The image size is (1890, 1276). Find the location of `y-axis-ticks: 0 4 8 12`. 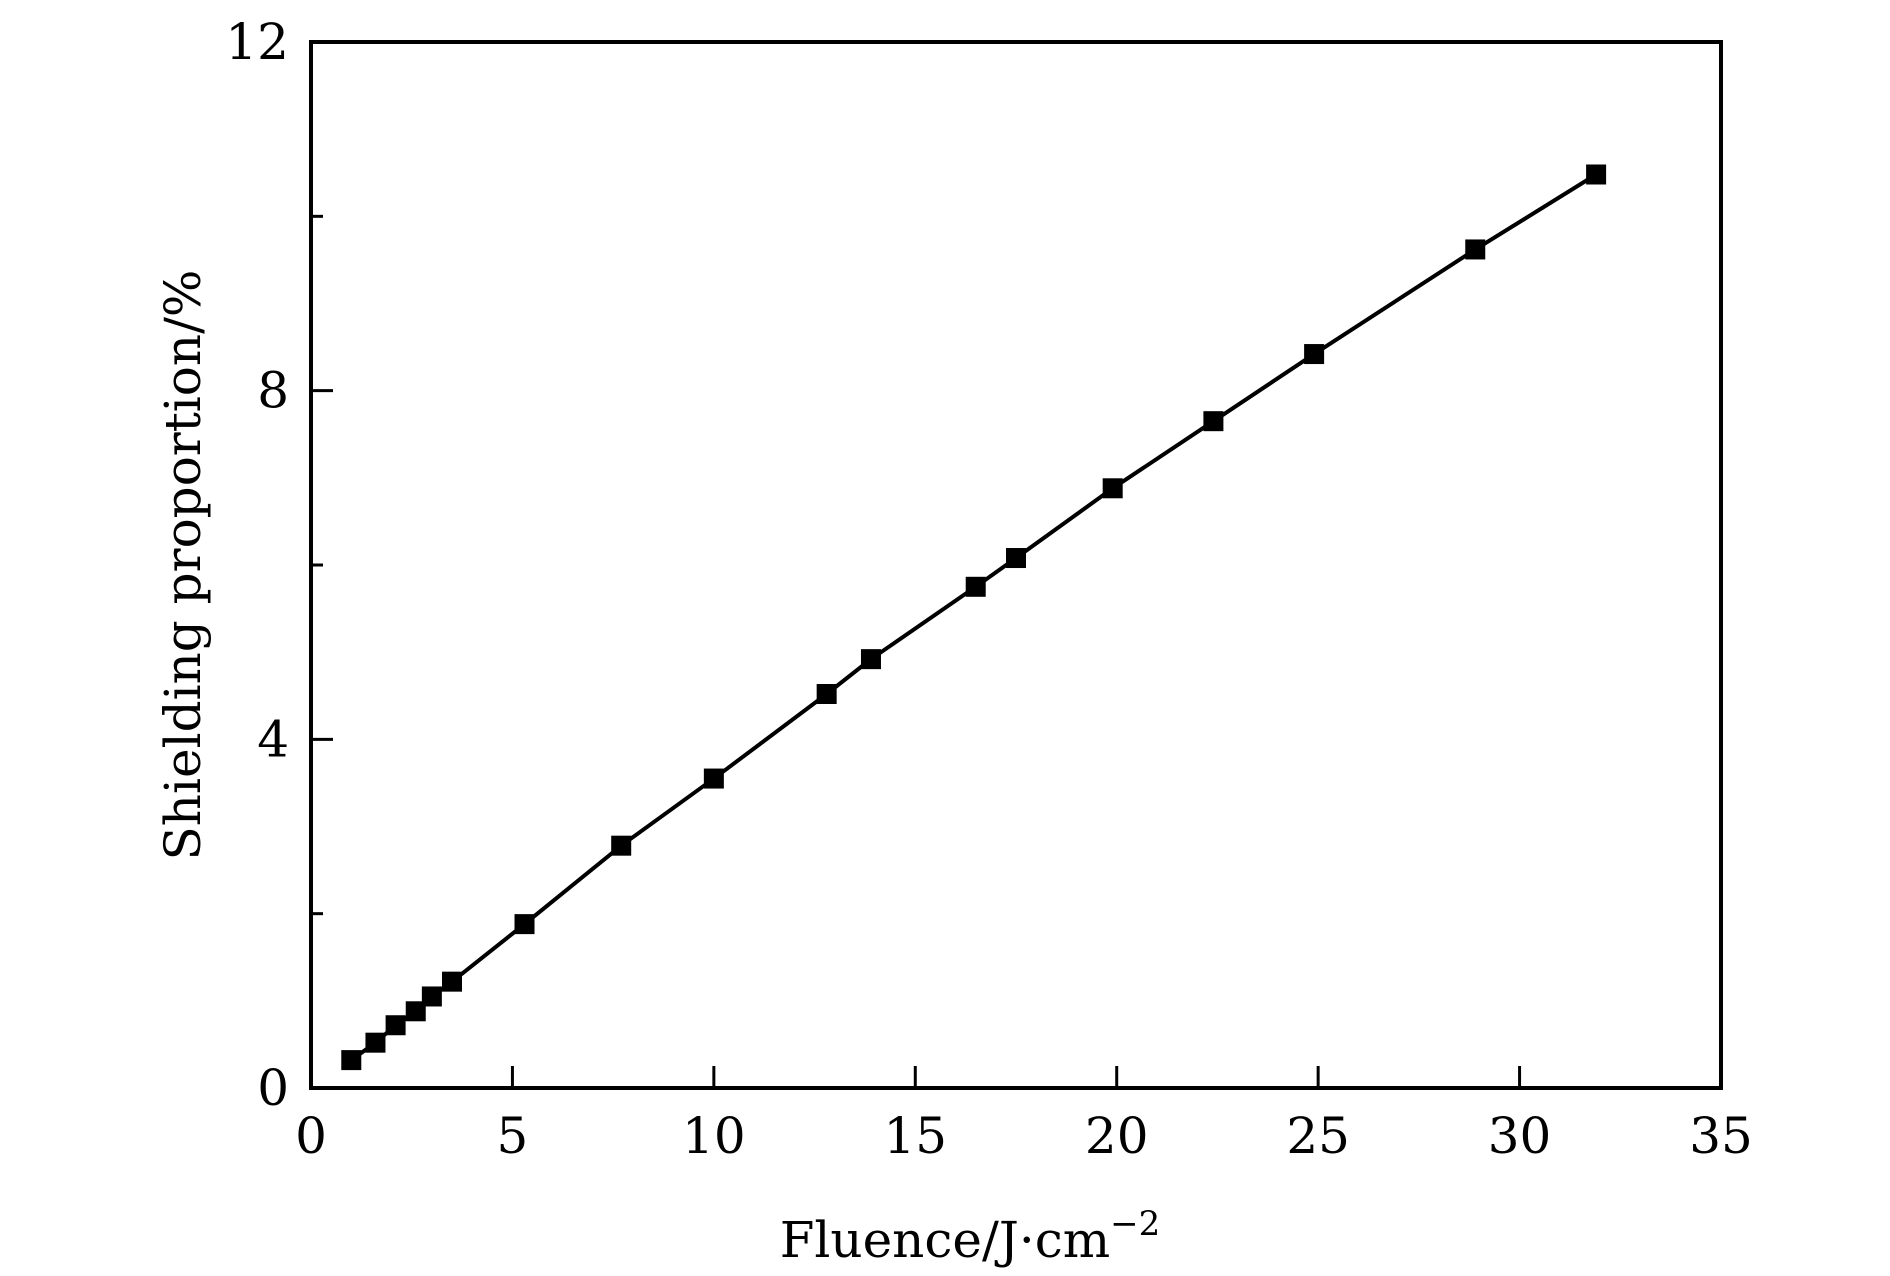

y-axis-ticks: 0 4 8 12 is located at coordinates (279, 565).